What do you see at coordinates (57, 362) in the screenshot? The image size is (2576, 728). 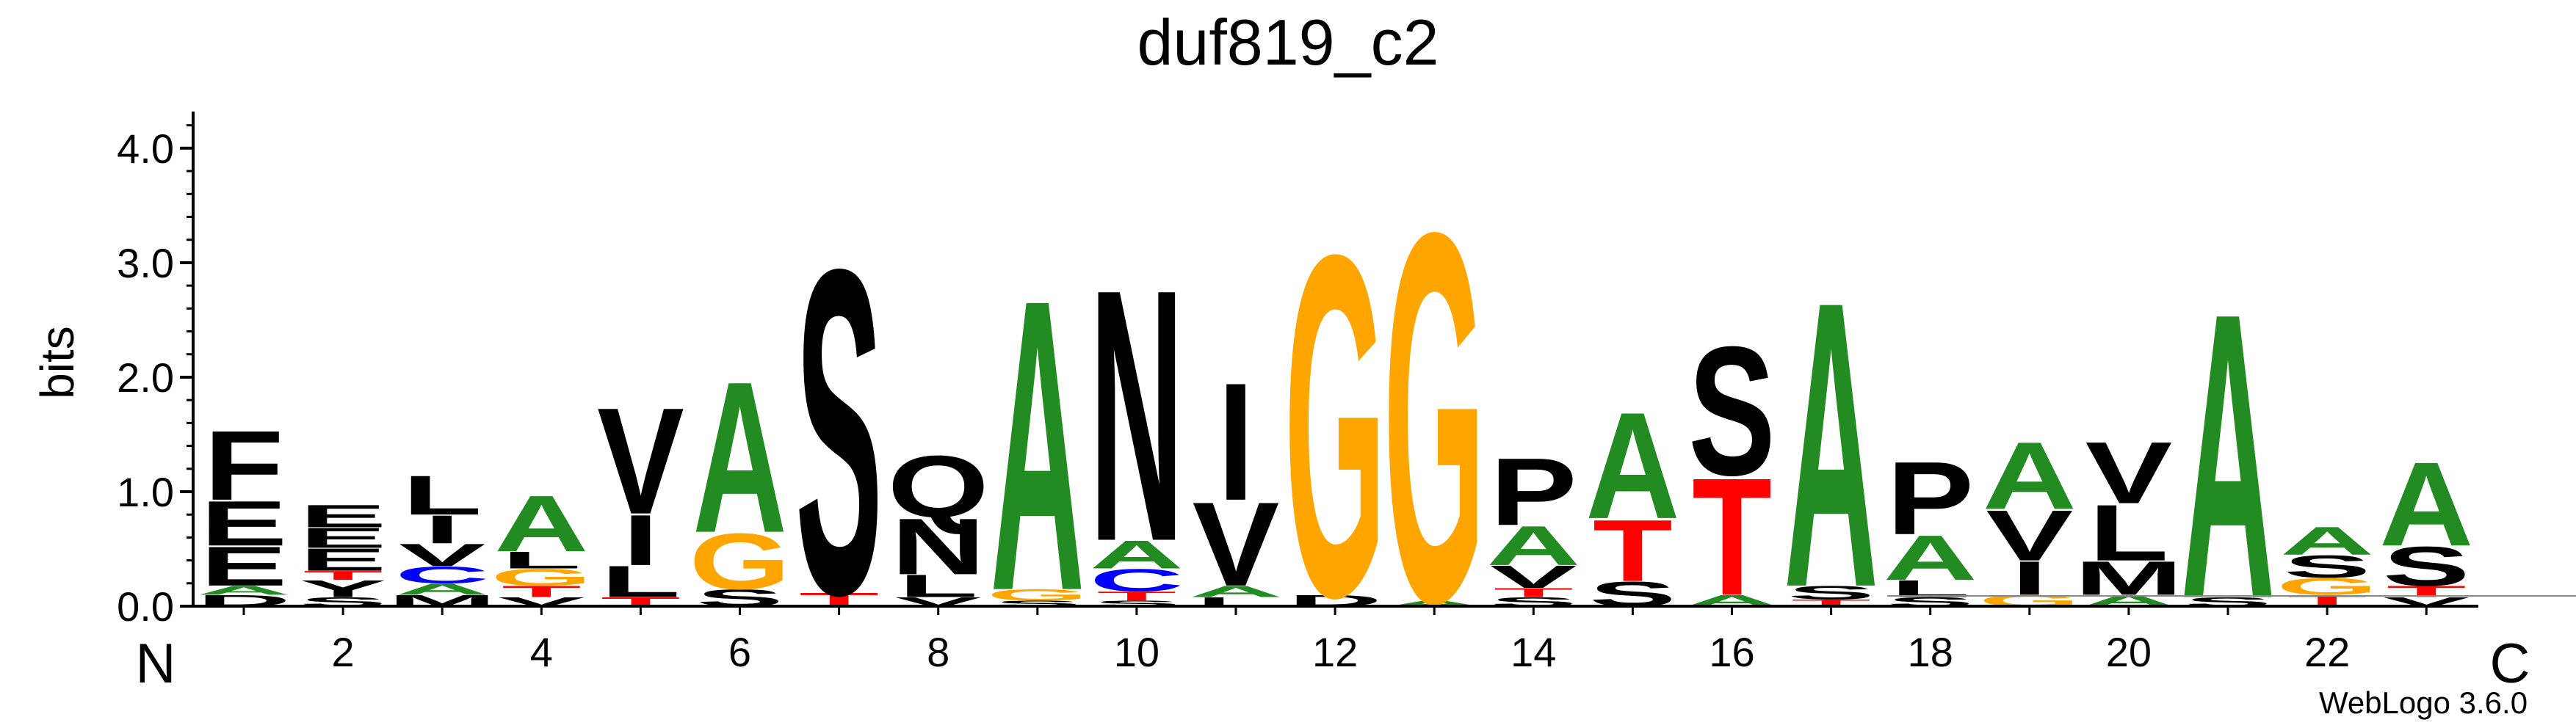 I see `y-axis-label: bits` at bounding box center [57, 362].